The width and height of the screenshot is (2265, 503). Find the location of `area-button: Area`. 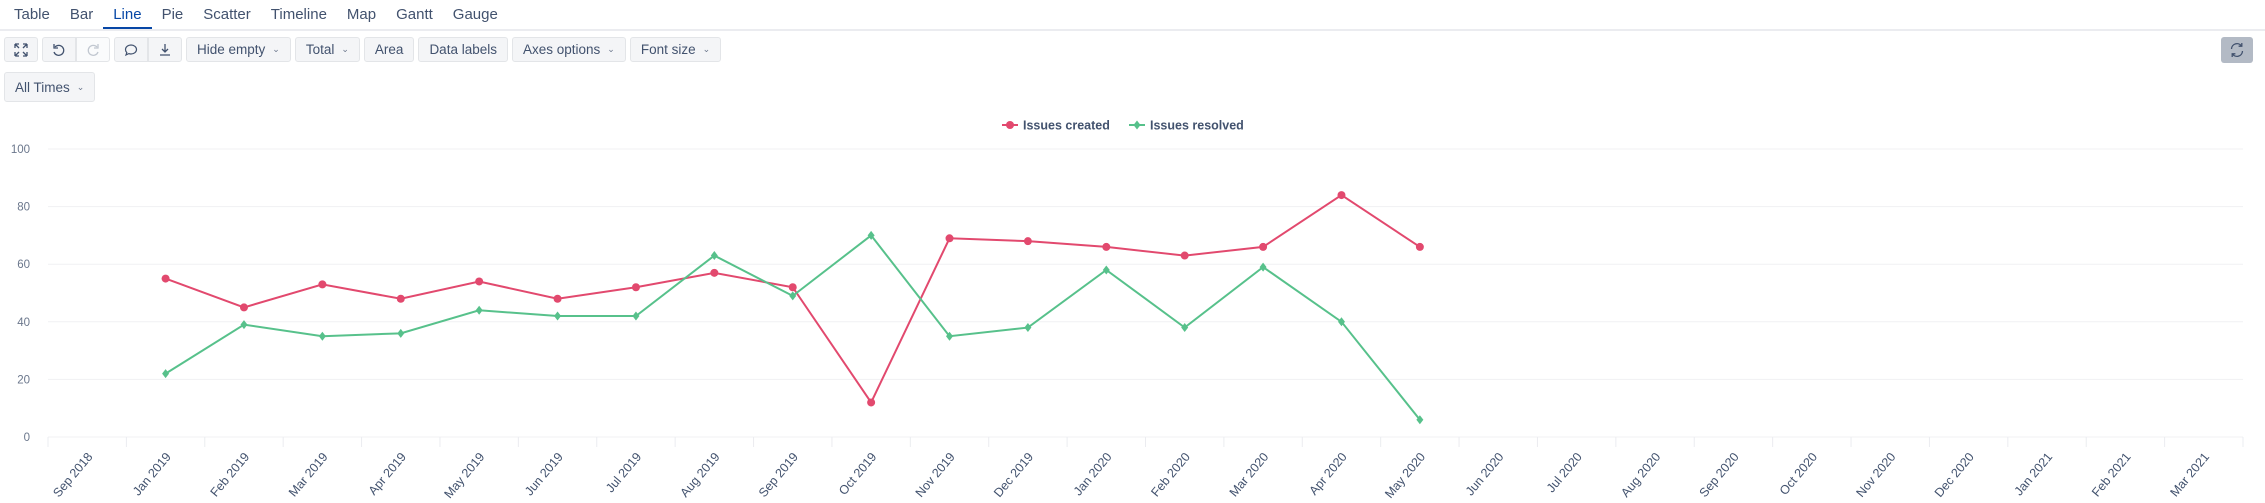

area-button: Area is located at coordinates (389, 49).